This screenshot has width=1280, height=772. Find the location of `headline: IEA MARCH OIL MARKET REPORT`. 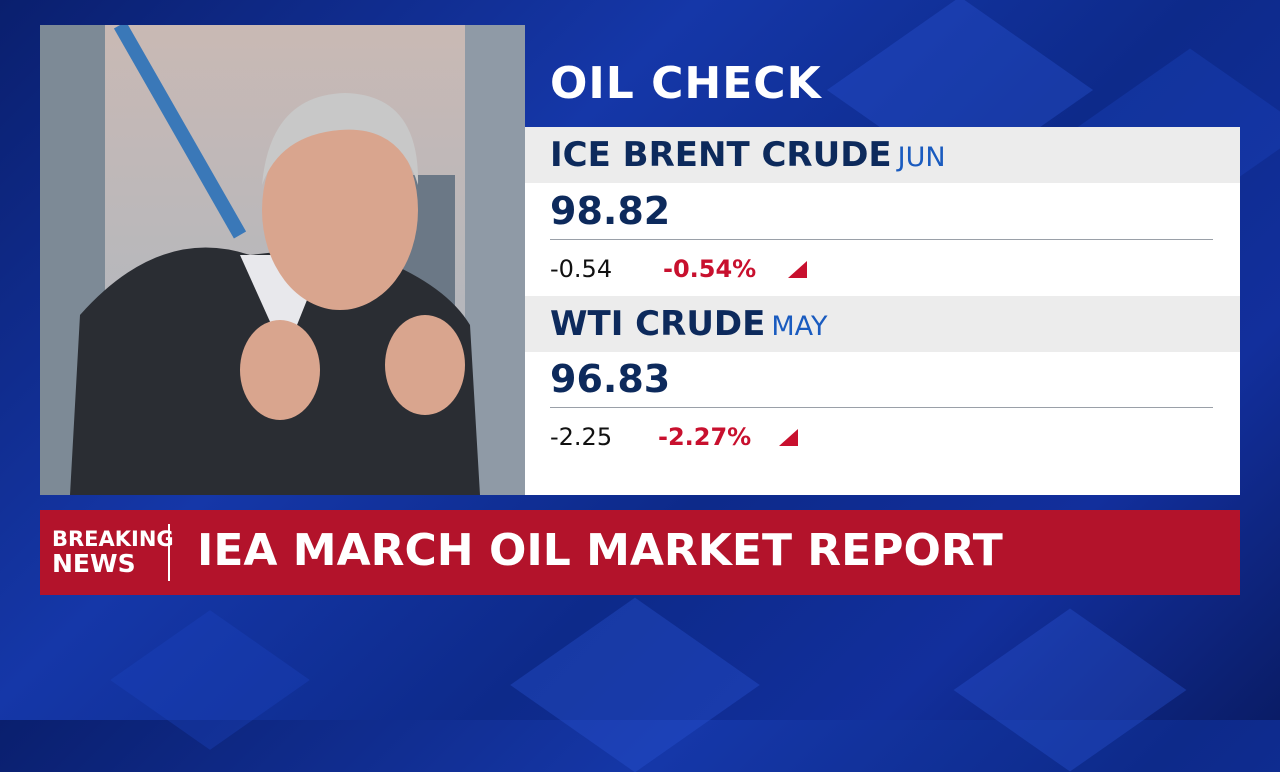

headline: IEA MARCH OIL MARKET REPORT is located at coordinates (600, 550).